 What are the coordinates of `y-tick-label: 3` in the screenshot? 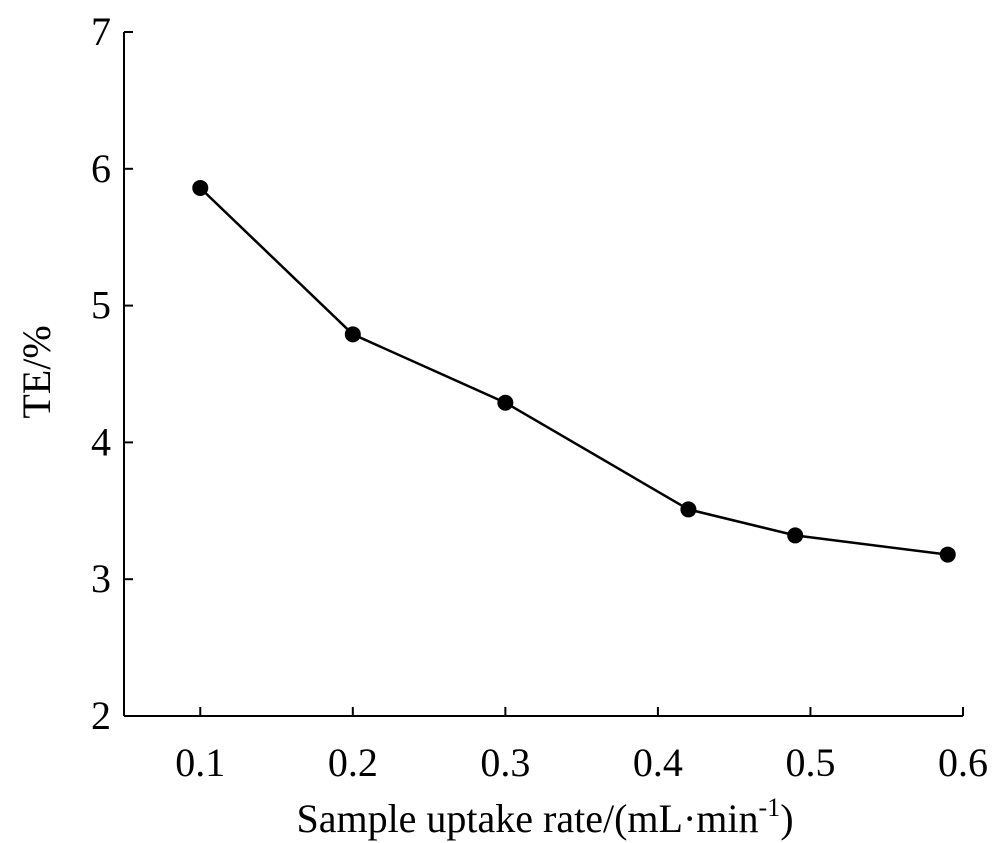 It's located at (101, 578).